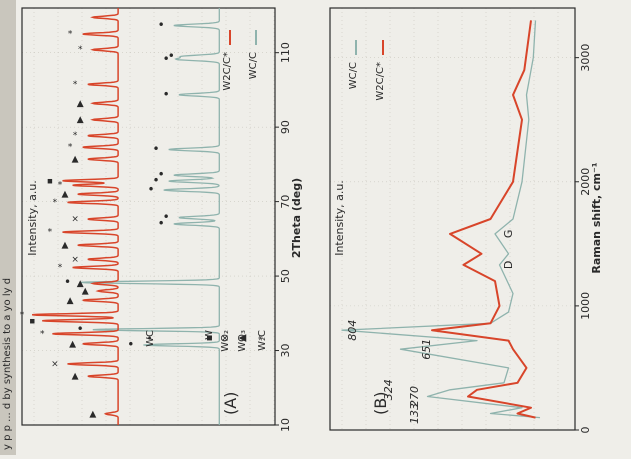 Image resolution: width=631 pixels, height=459 pixels. What do you see at coordinates (242, 338) in the screenshot?
I see `panel-a-legend-marker: ▲` at bounding box center [242, 338].